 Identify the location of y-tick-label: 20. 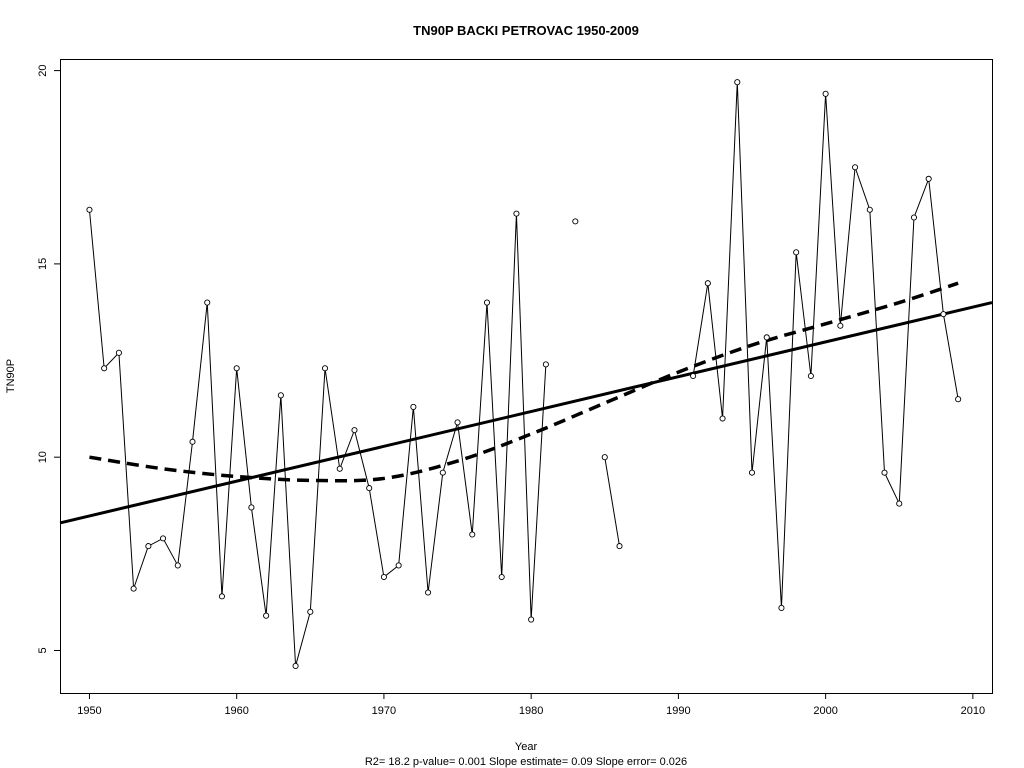
(43, 70).